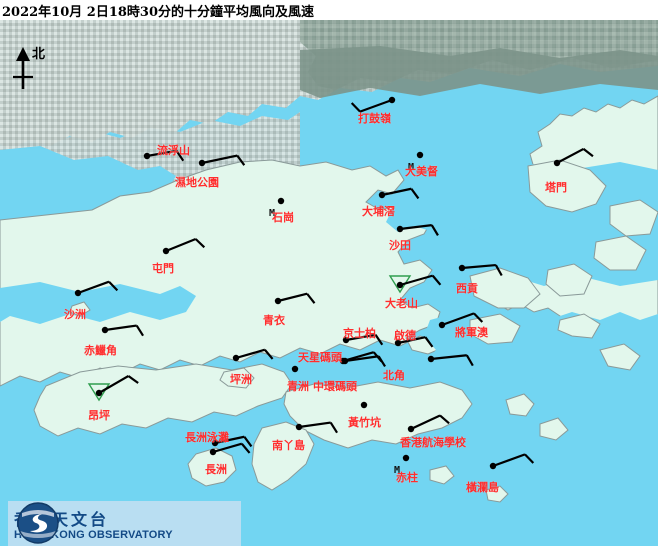 The image size is (658, 546). I want to click on elevated-station-triangle, so click(99, 392).